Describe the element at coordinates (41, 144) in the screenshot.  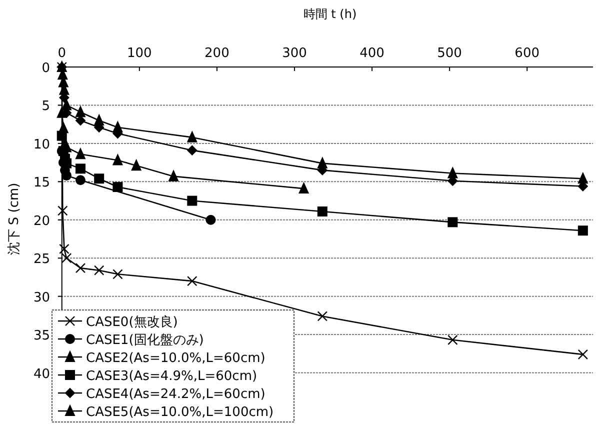
I see `y-tick-label: 10` at that location.